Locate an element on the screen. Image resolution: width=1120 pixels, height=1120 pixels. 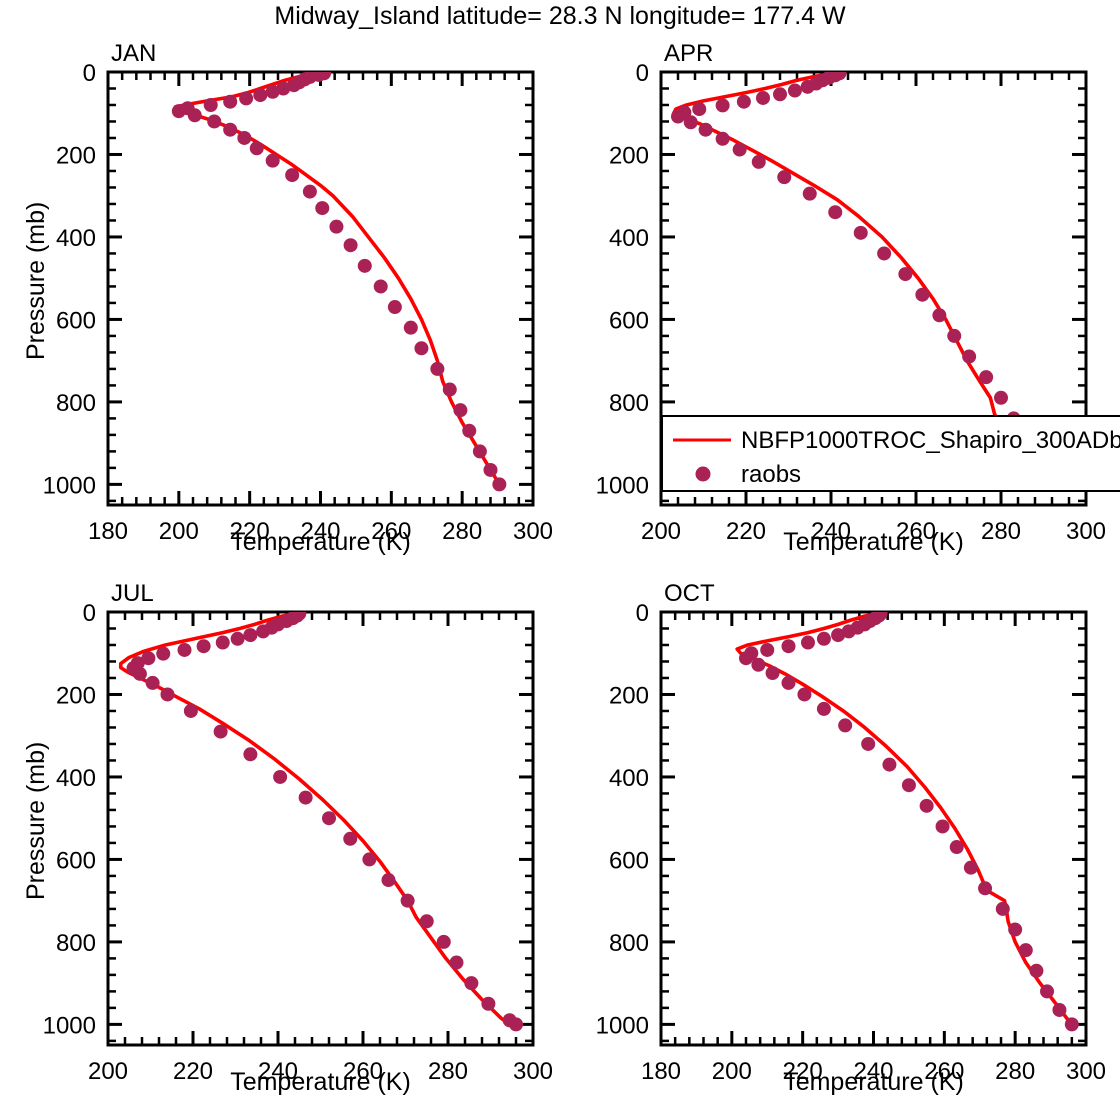
legend-marker-label: raobs is located at coordinates (771, 474).